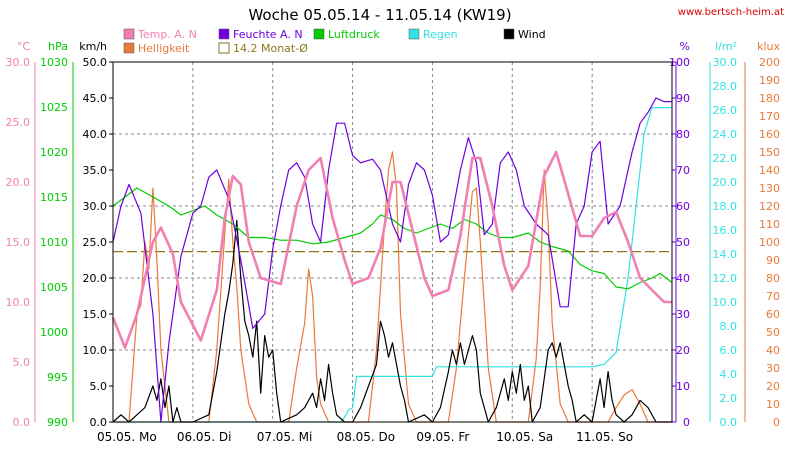 Image resolution: width=790 pixels, height=460 pixels. What do you see at coordinates (440, 34) in the screenshot?
I see `legend-label: Regen` at bounding box center [440, 34].